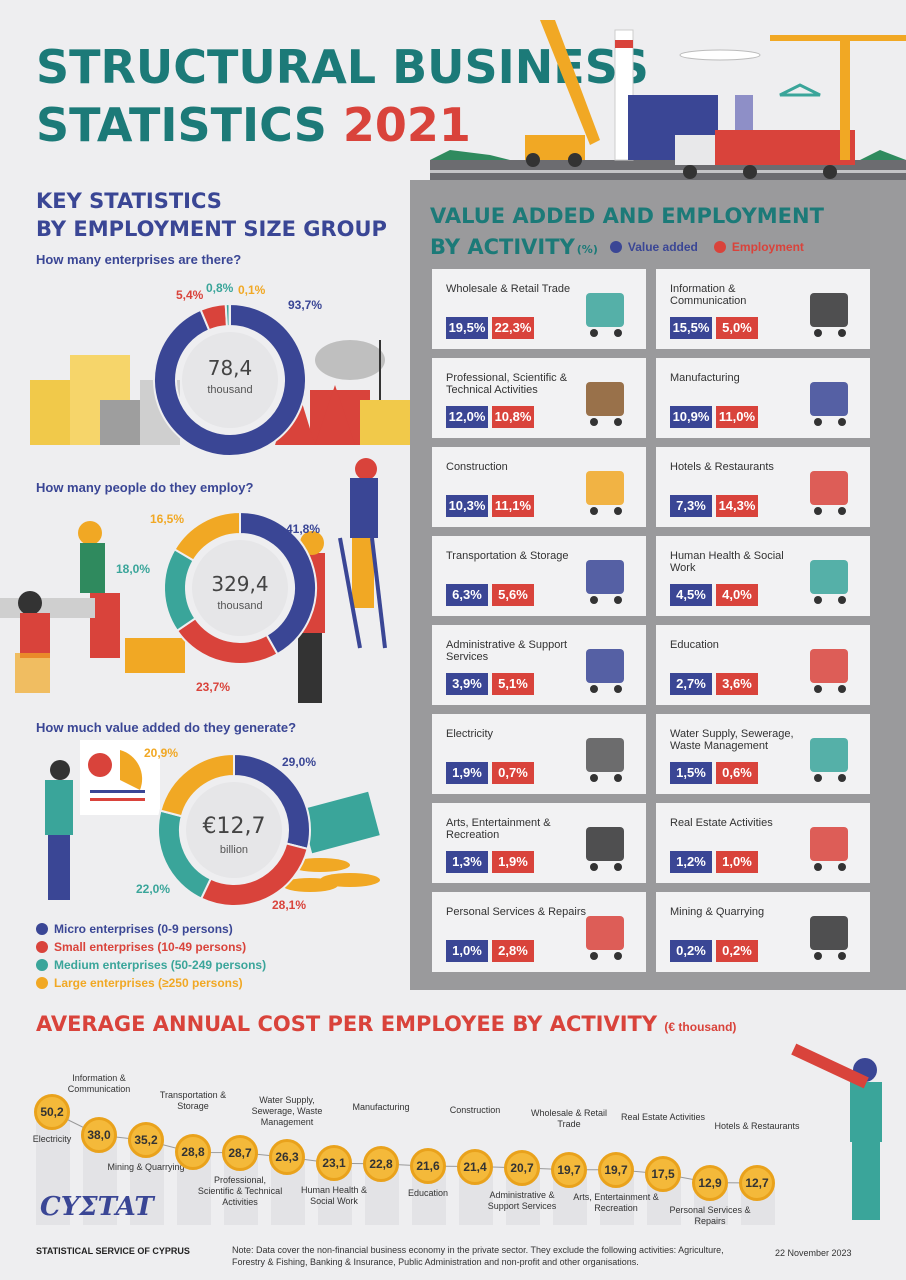 This screenshot has width=906, height=1280. What do you see at coordinates (719, 247) in the screenshot?
I see `legend-emp-swatch` at bounding box center [719, 247].